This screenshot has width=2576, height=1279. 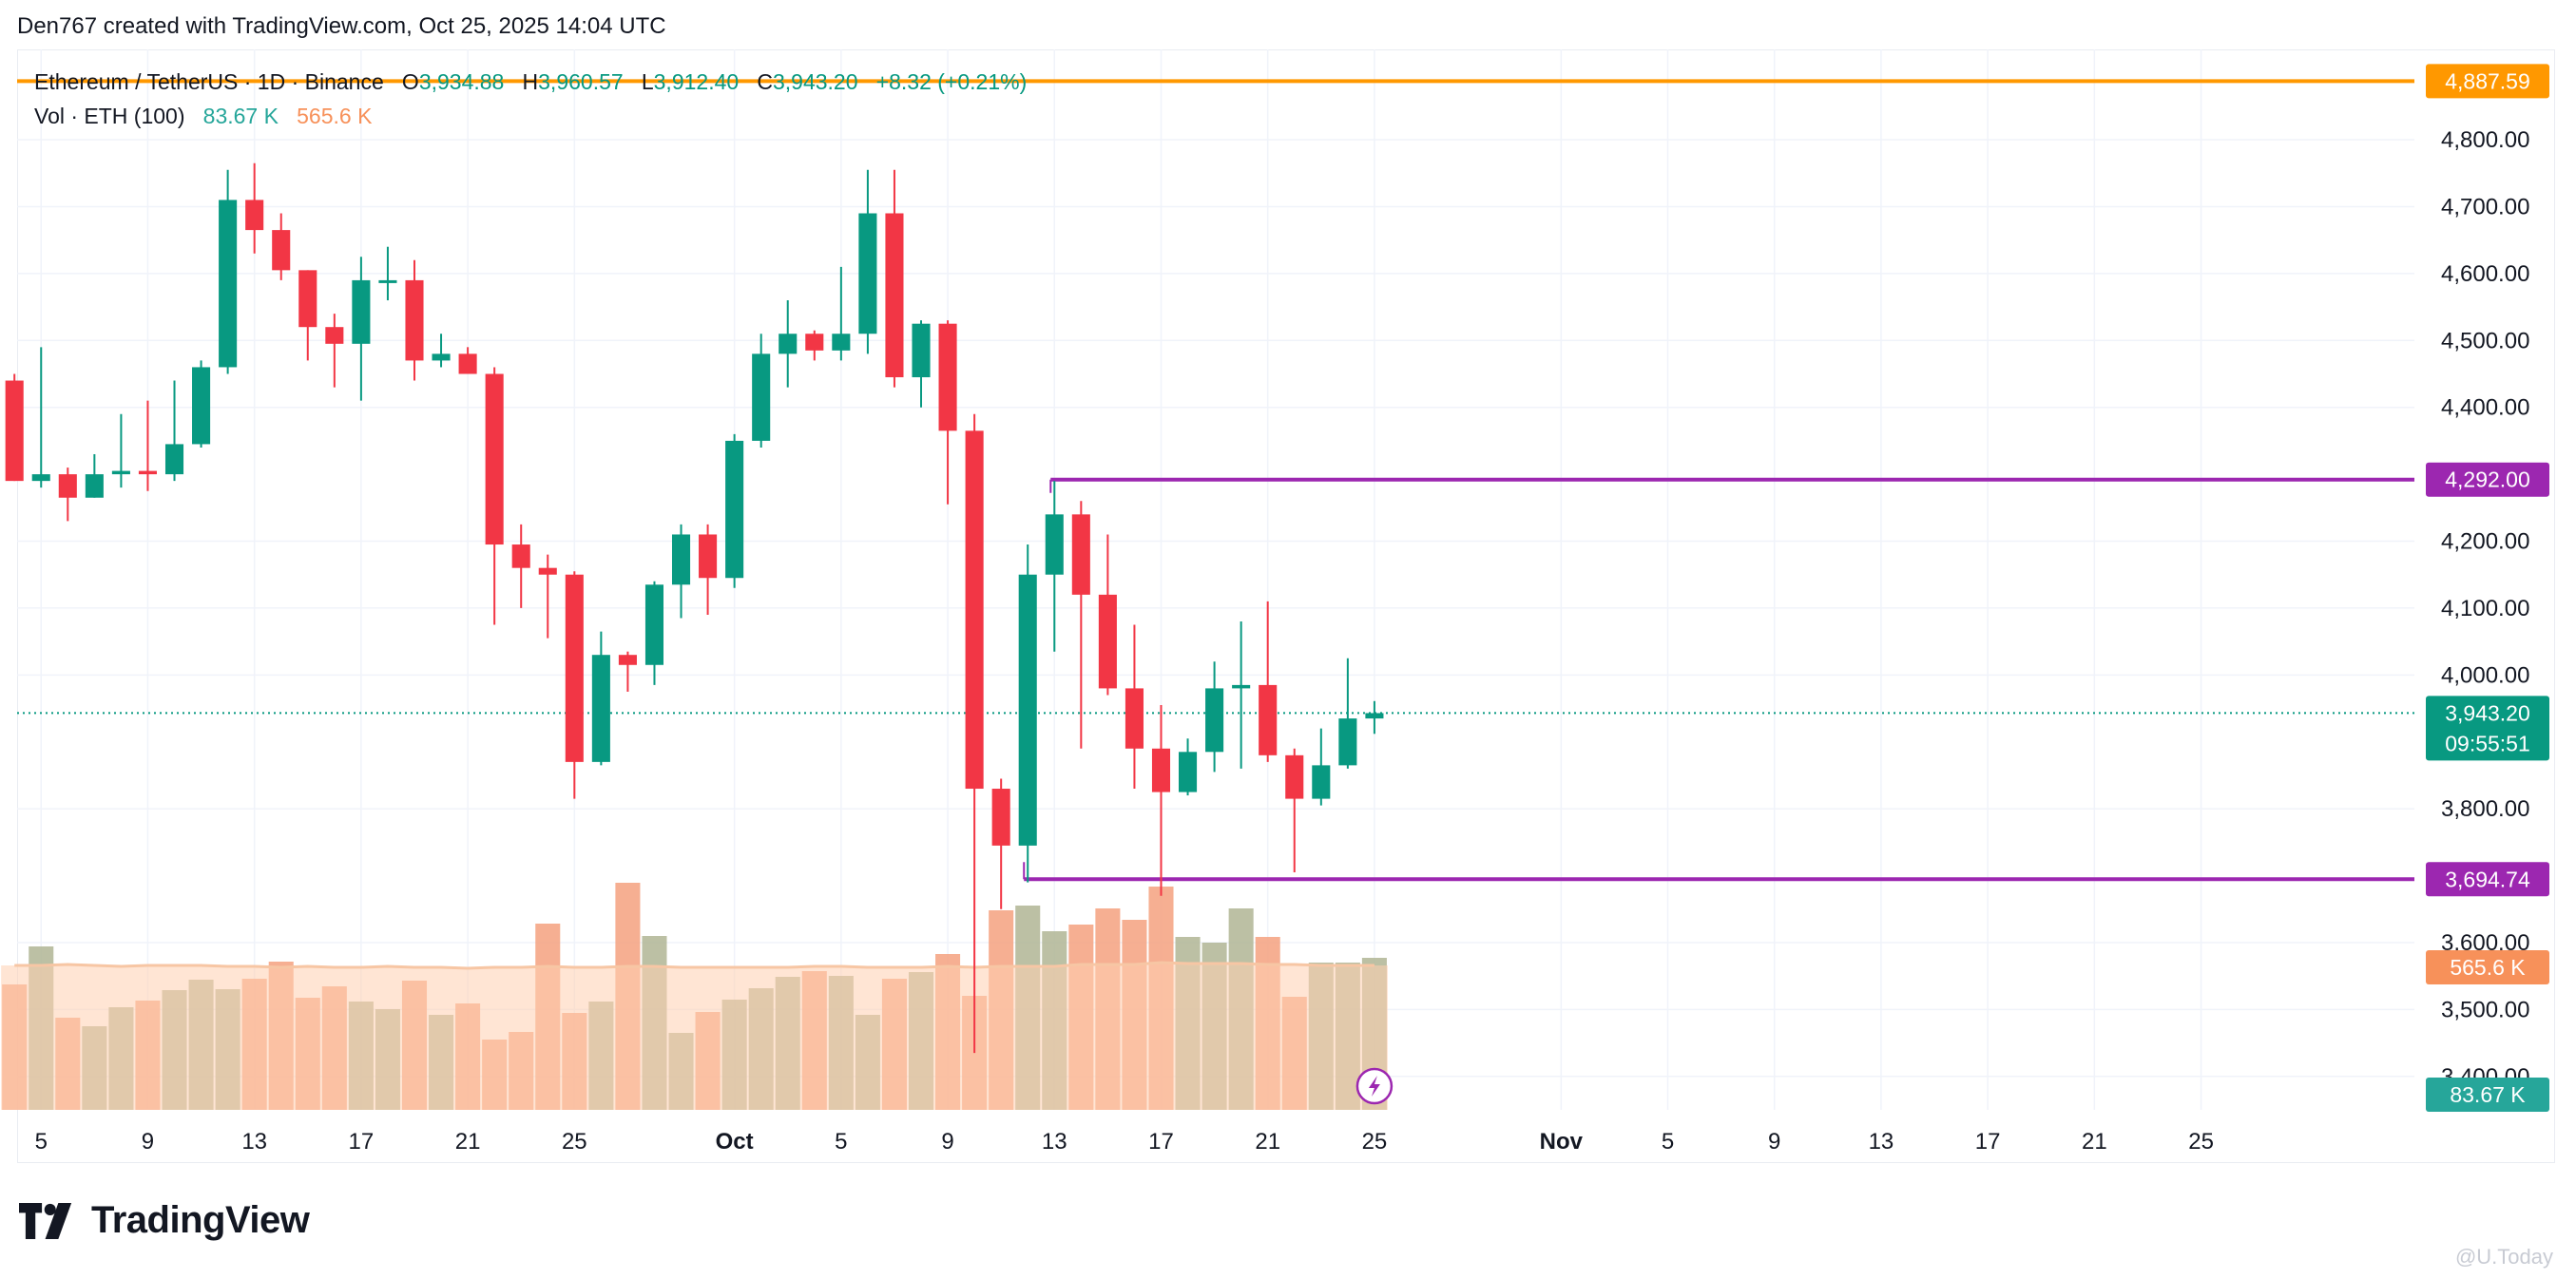 What do you see at coordinates (2485, 340) in the screenshot?
I see `y-tick-label: 4,500.00` at bounding box center [2485, 340].